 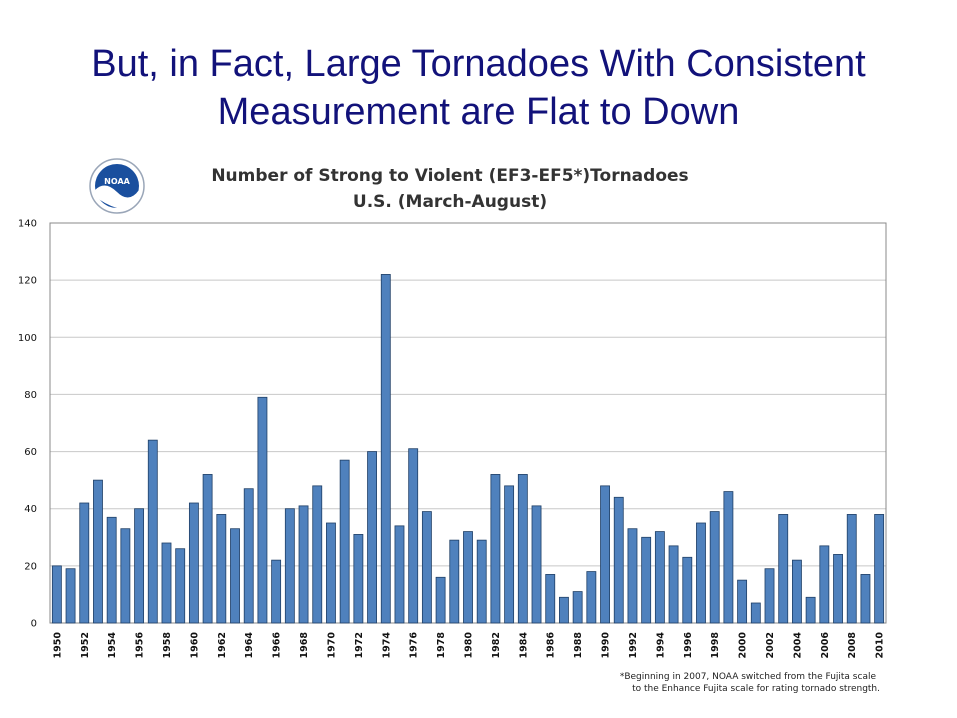 I want to click on x-tick-label: 1964, so click(x=249, y=645).